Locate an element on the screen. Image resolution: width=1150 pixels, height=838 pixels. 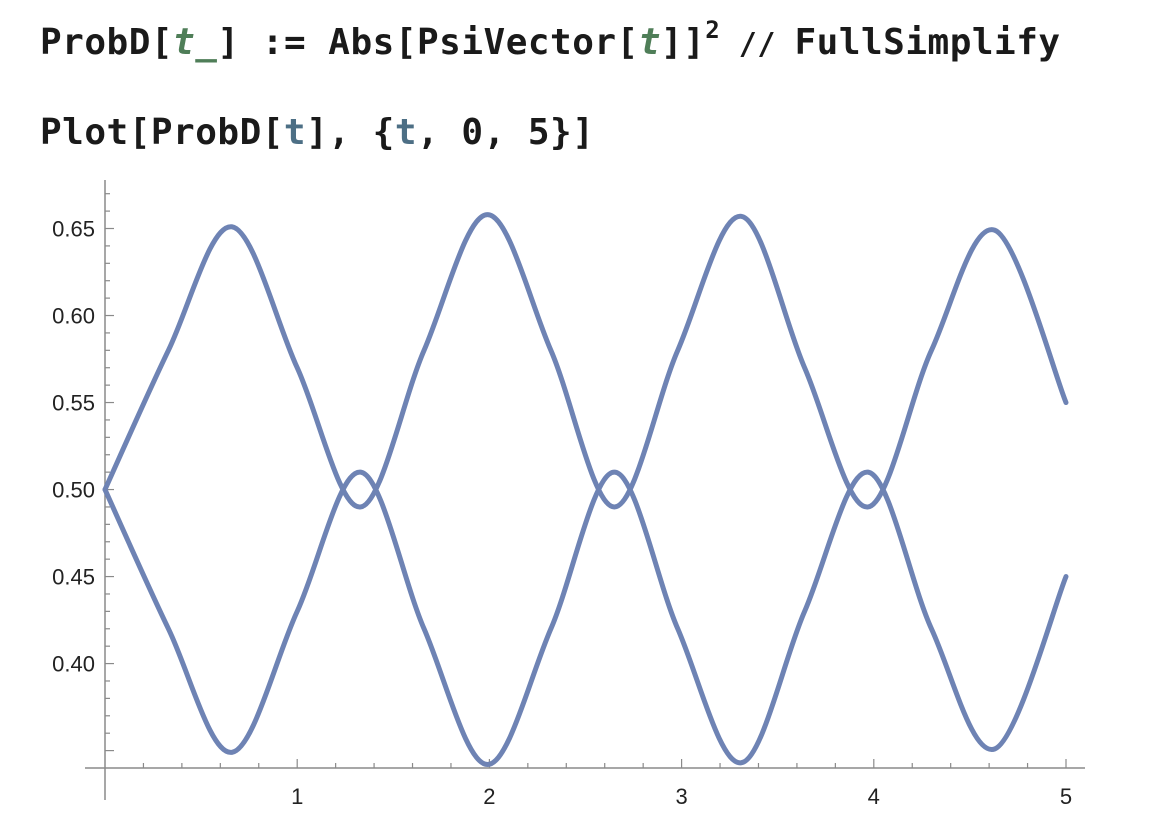
x-tick-label: 4 is located at coordinates (874, 796).